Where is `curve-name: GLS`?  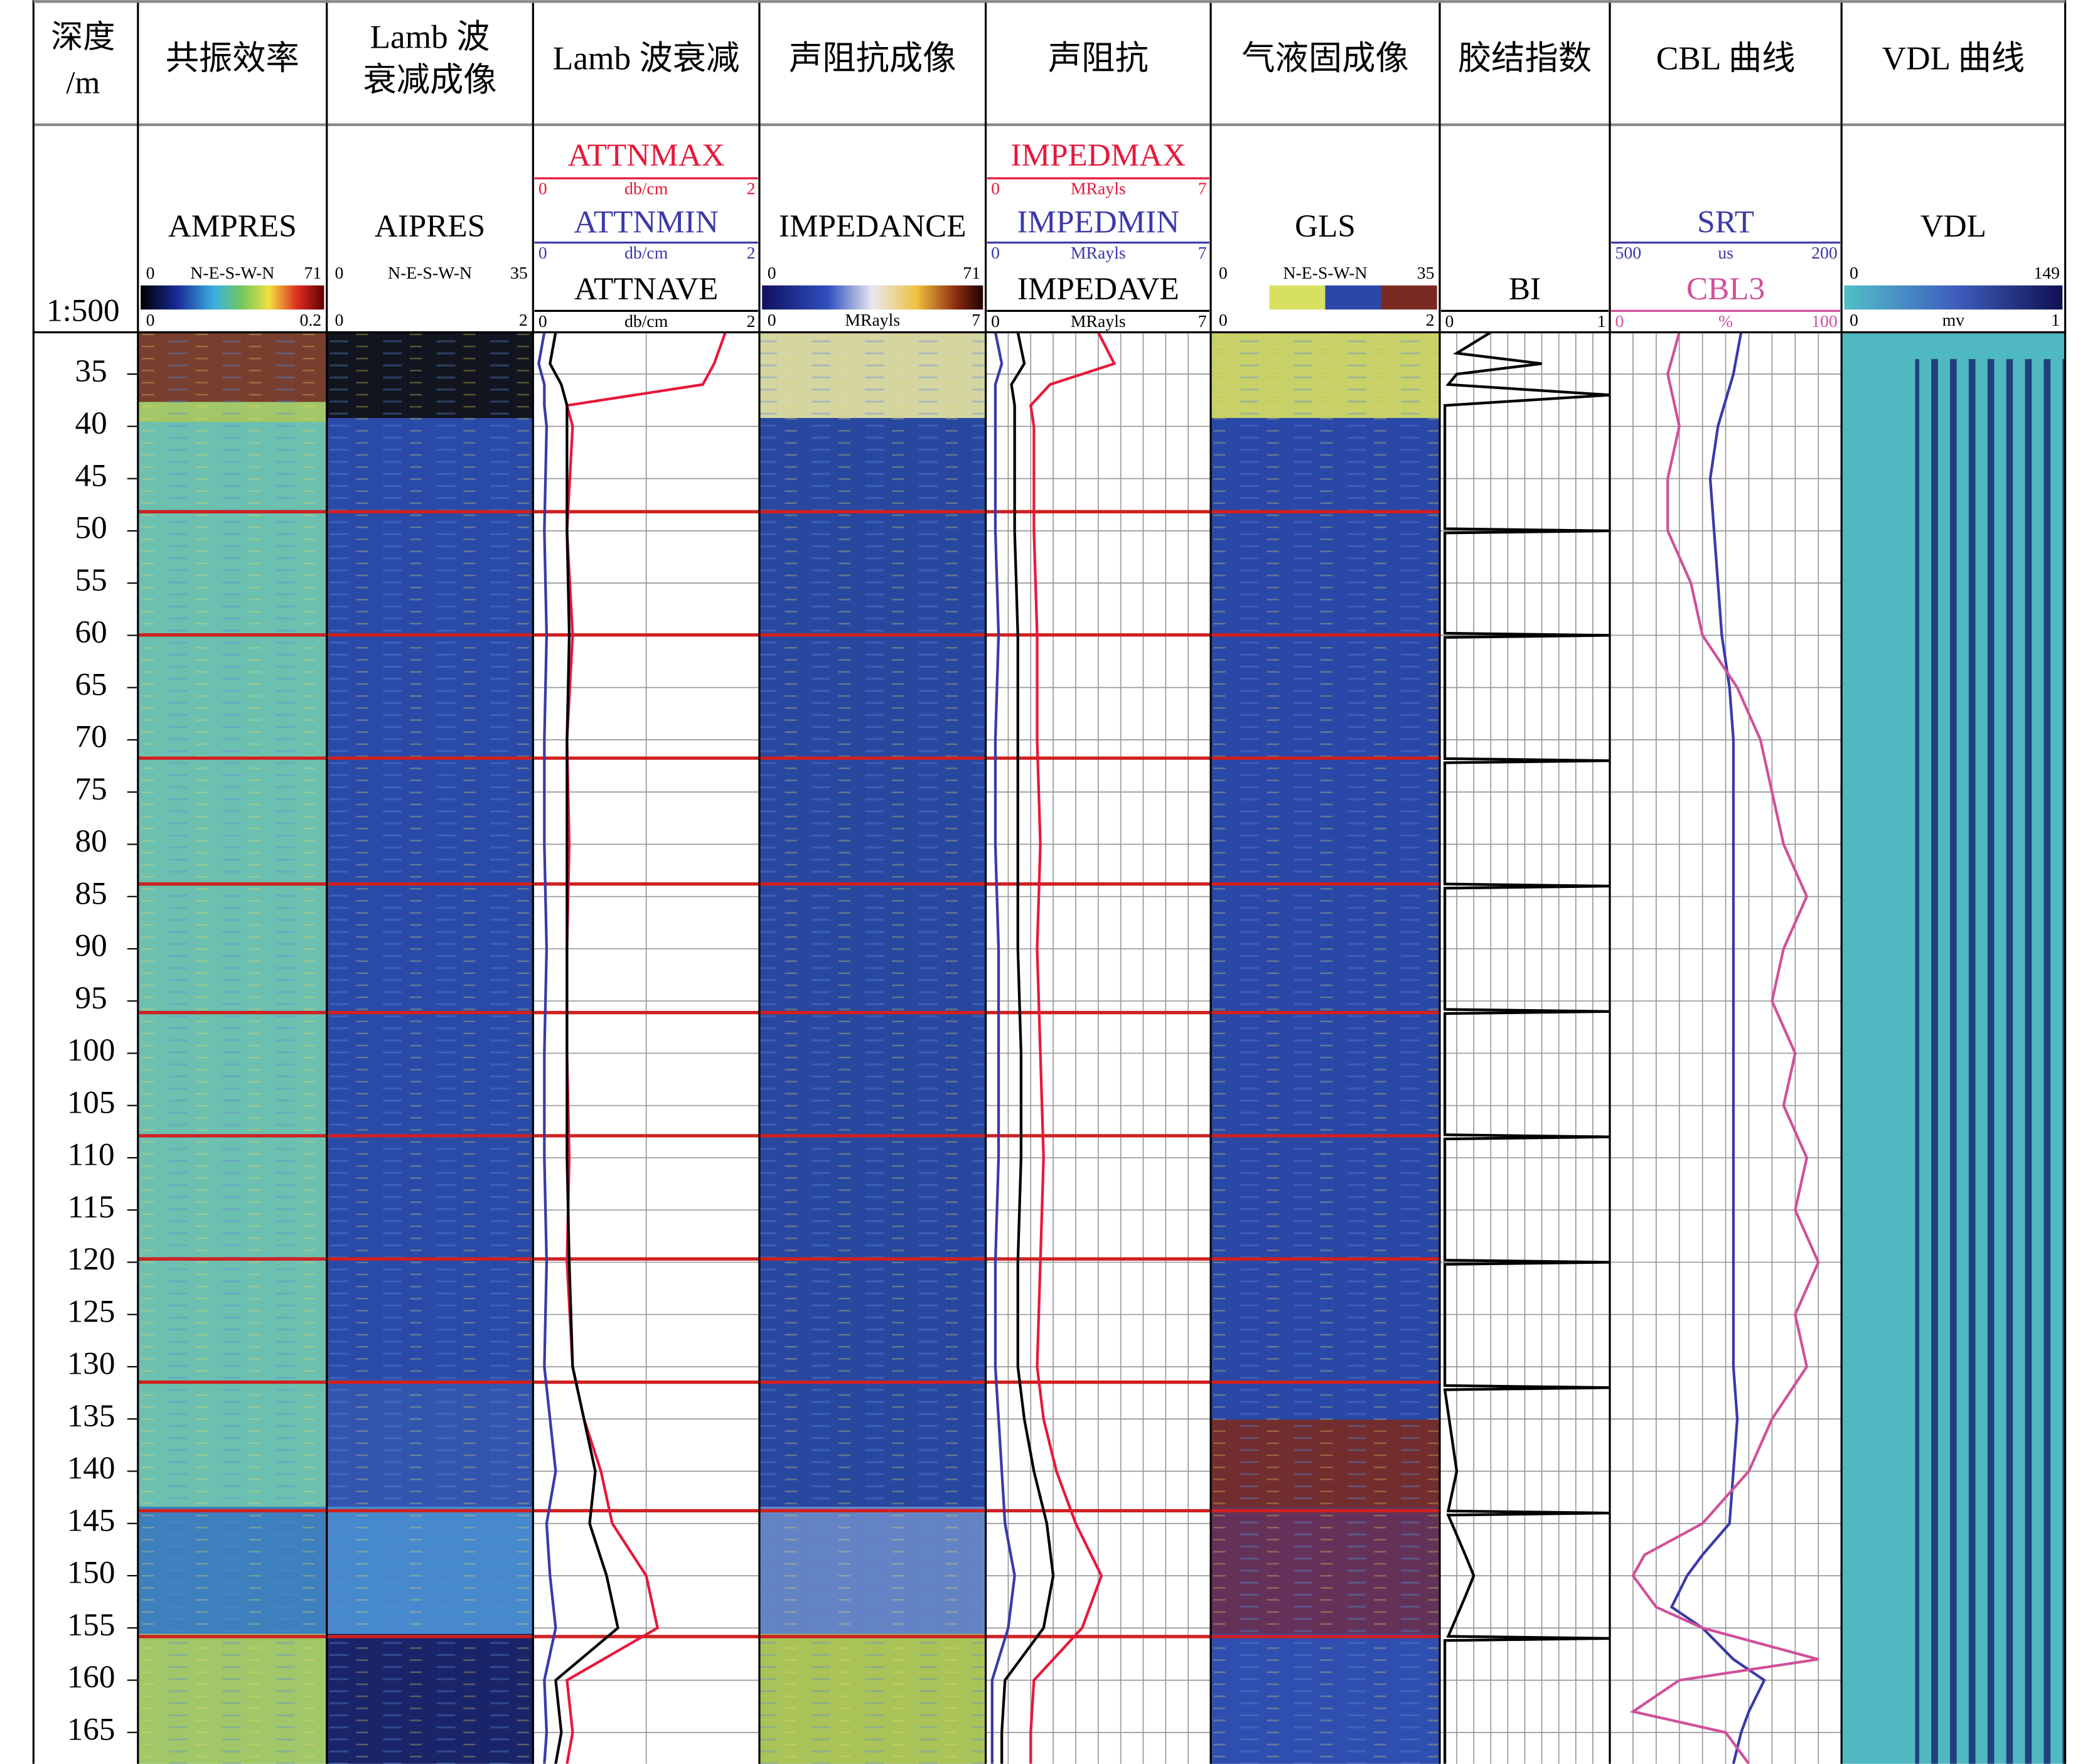
curve-name: GLS is located at coordinates (1325, 226).